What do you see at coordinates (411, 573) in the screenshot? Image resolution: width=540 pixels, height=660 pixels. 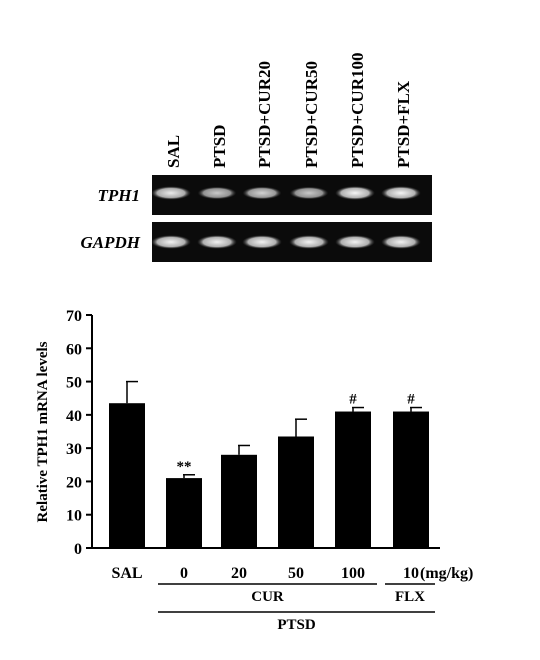 I see `x-tick-label: 10` at bounding box center [411, 573].